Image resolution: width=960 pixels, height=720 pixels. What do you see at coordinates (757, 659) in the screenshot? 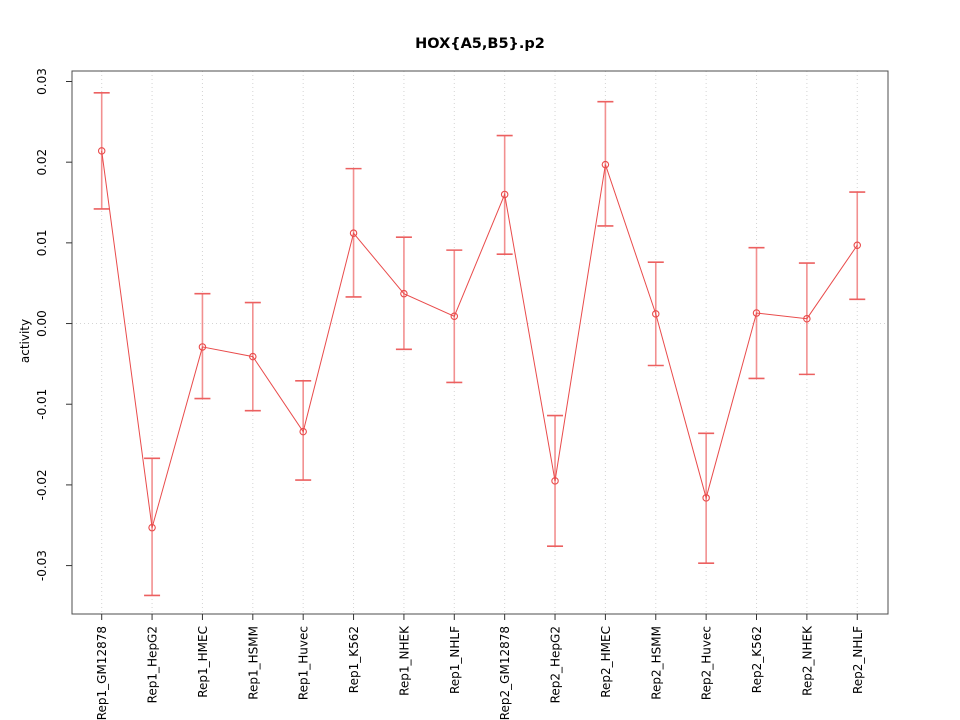
I see `x-tick-label: Rep2_K562` at bounding box center [757, 659].